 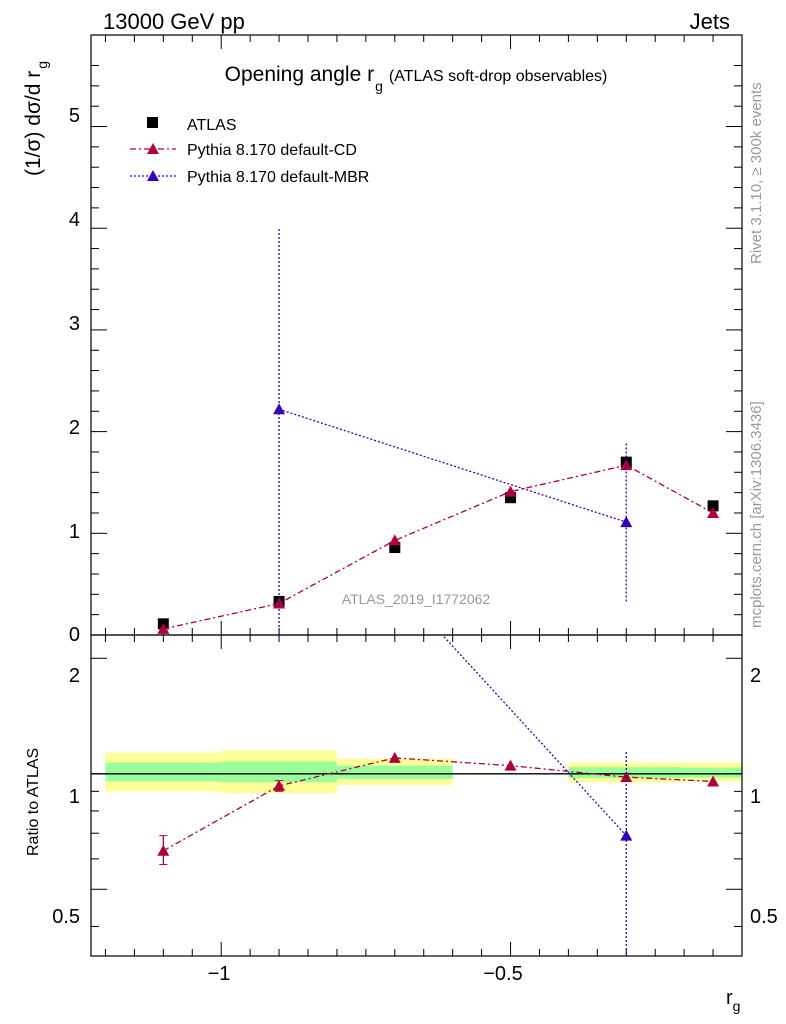 I want to click on ratio-uncertainty-bands, so click(x=416, y=772).